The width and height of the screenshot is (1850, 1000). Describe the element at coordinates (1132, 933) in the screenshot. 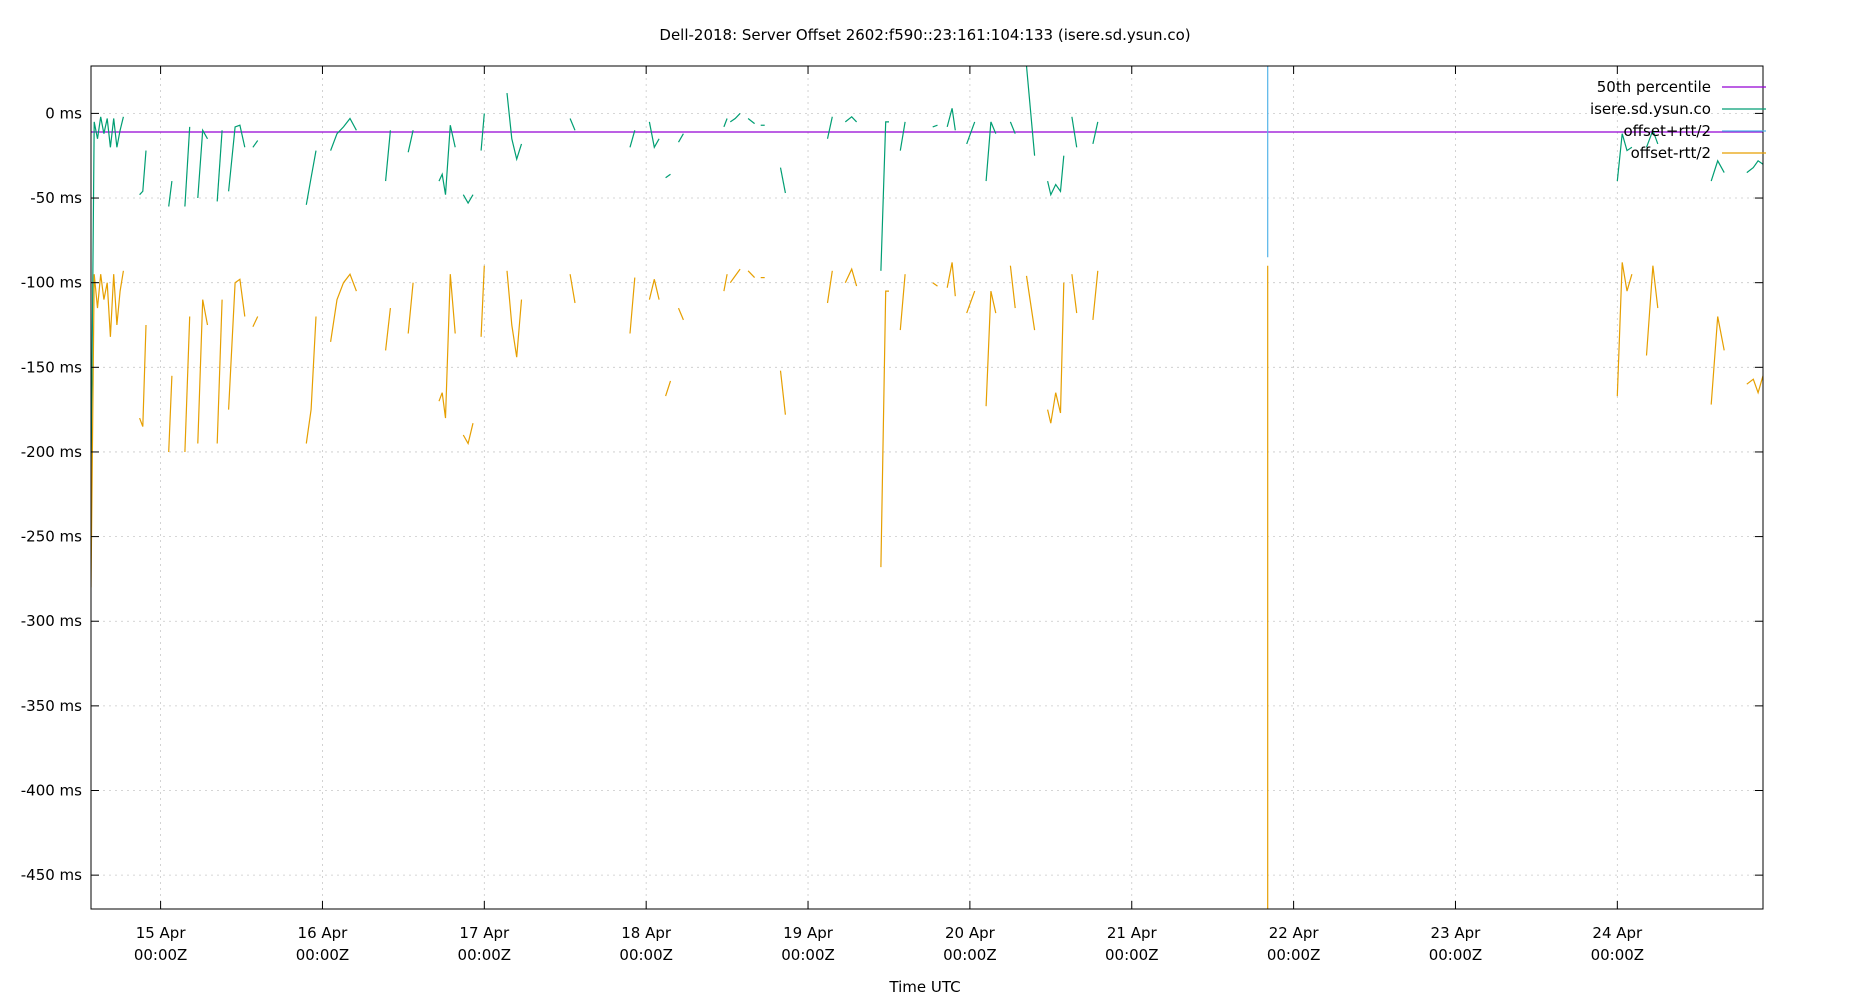

I see `x-tick-label-day: 21 Apr` at that location.